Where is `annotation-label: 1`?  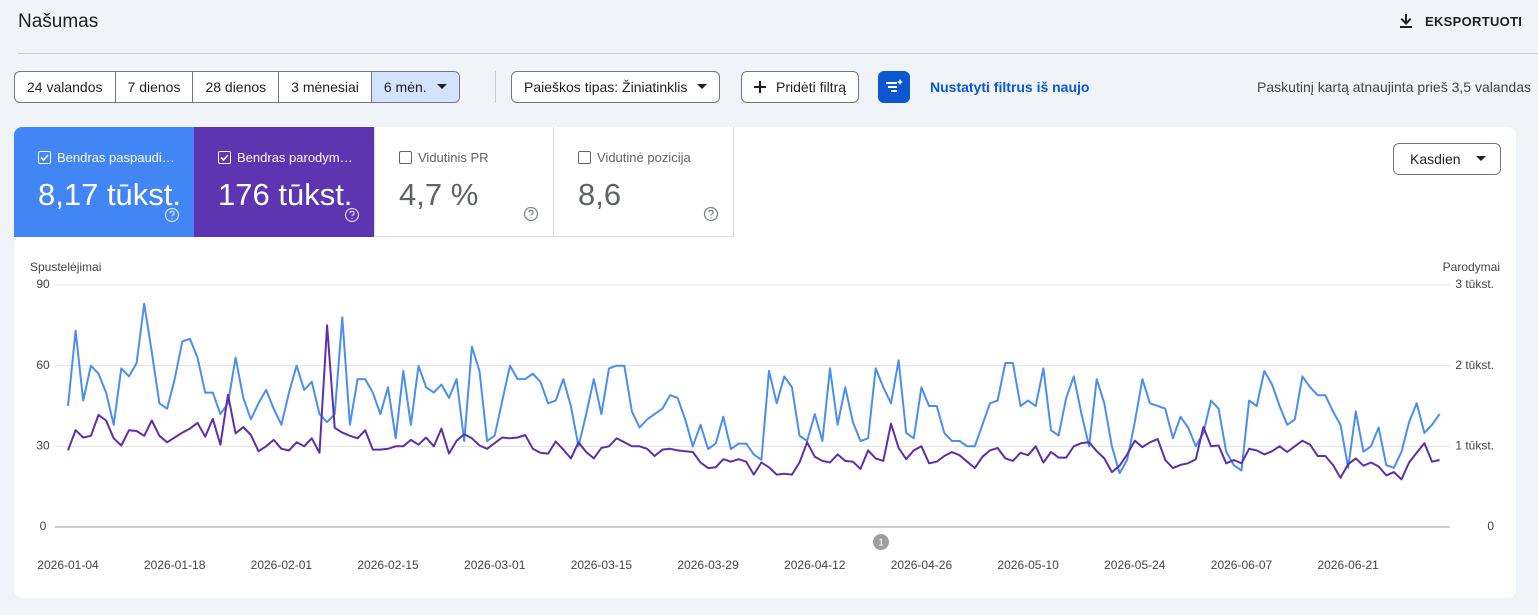
annotation-label: 1 is located at coordinates (881, 543).